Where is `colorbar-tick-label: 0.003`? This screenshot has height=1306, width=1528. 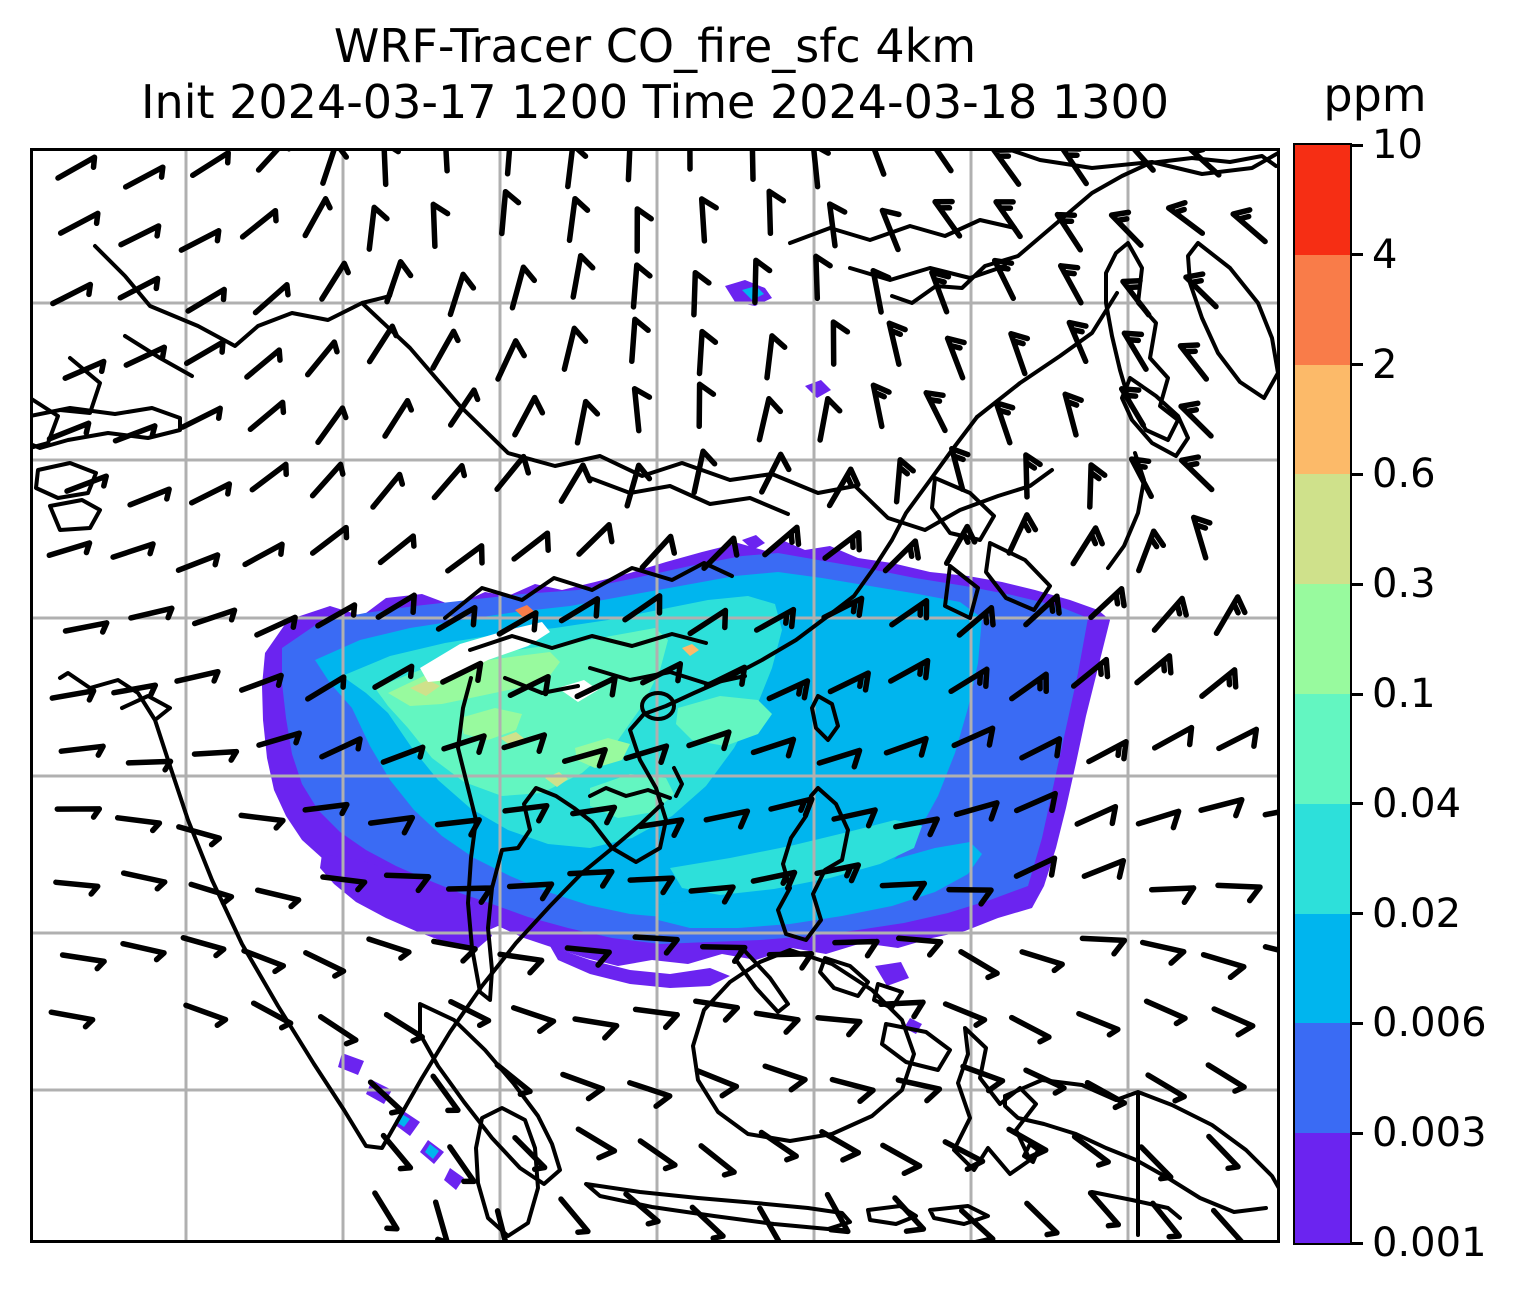
colorbar-tick-label: 0.003 is located at coordinates (1429, 1133).